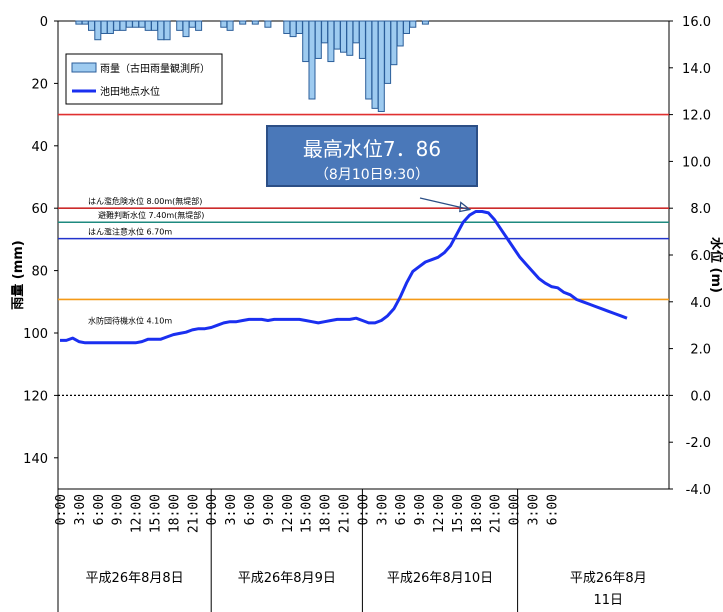 The height and width of the screenshot is (612, 723). What do you see at coordinates (465, 207) in the screenshot?
I see `peak-arrow-head` at bounding box center [465, 207].